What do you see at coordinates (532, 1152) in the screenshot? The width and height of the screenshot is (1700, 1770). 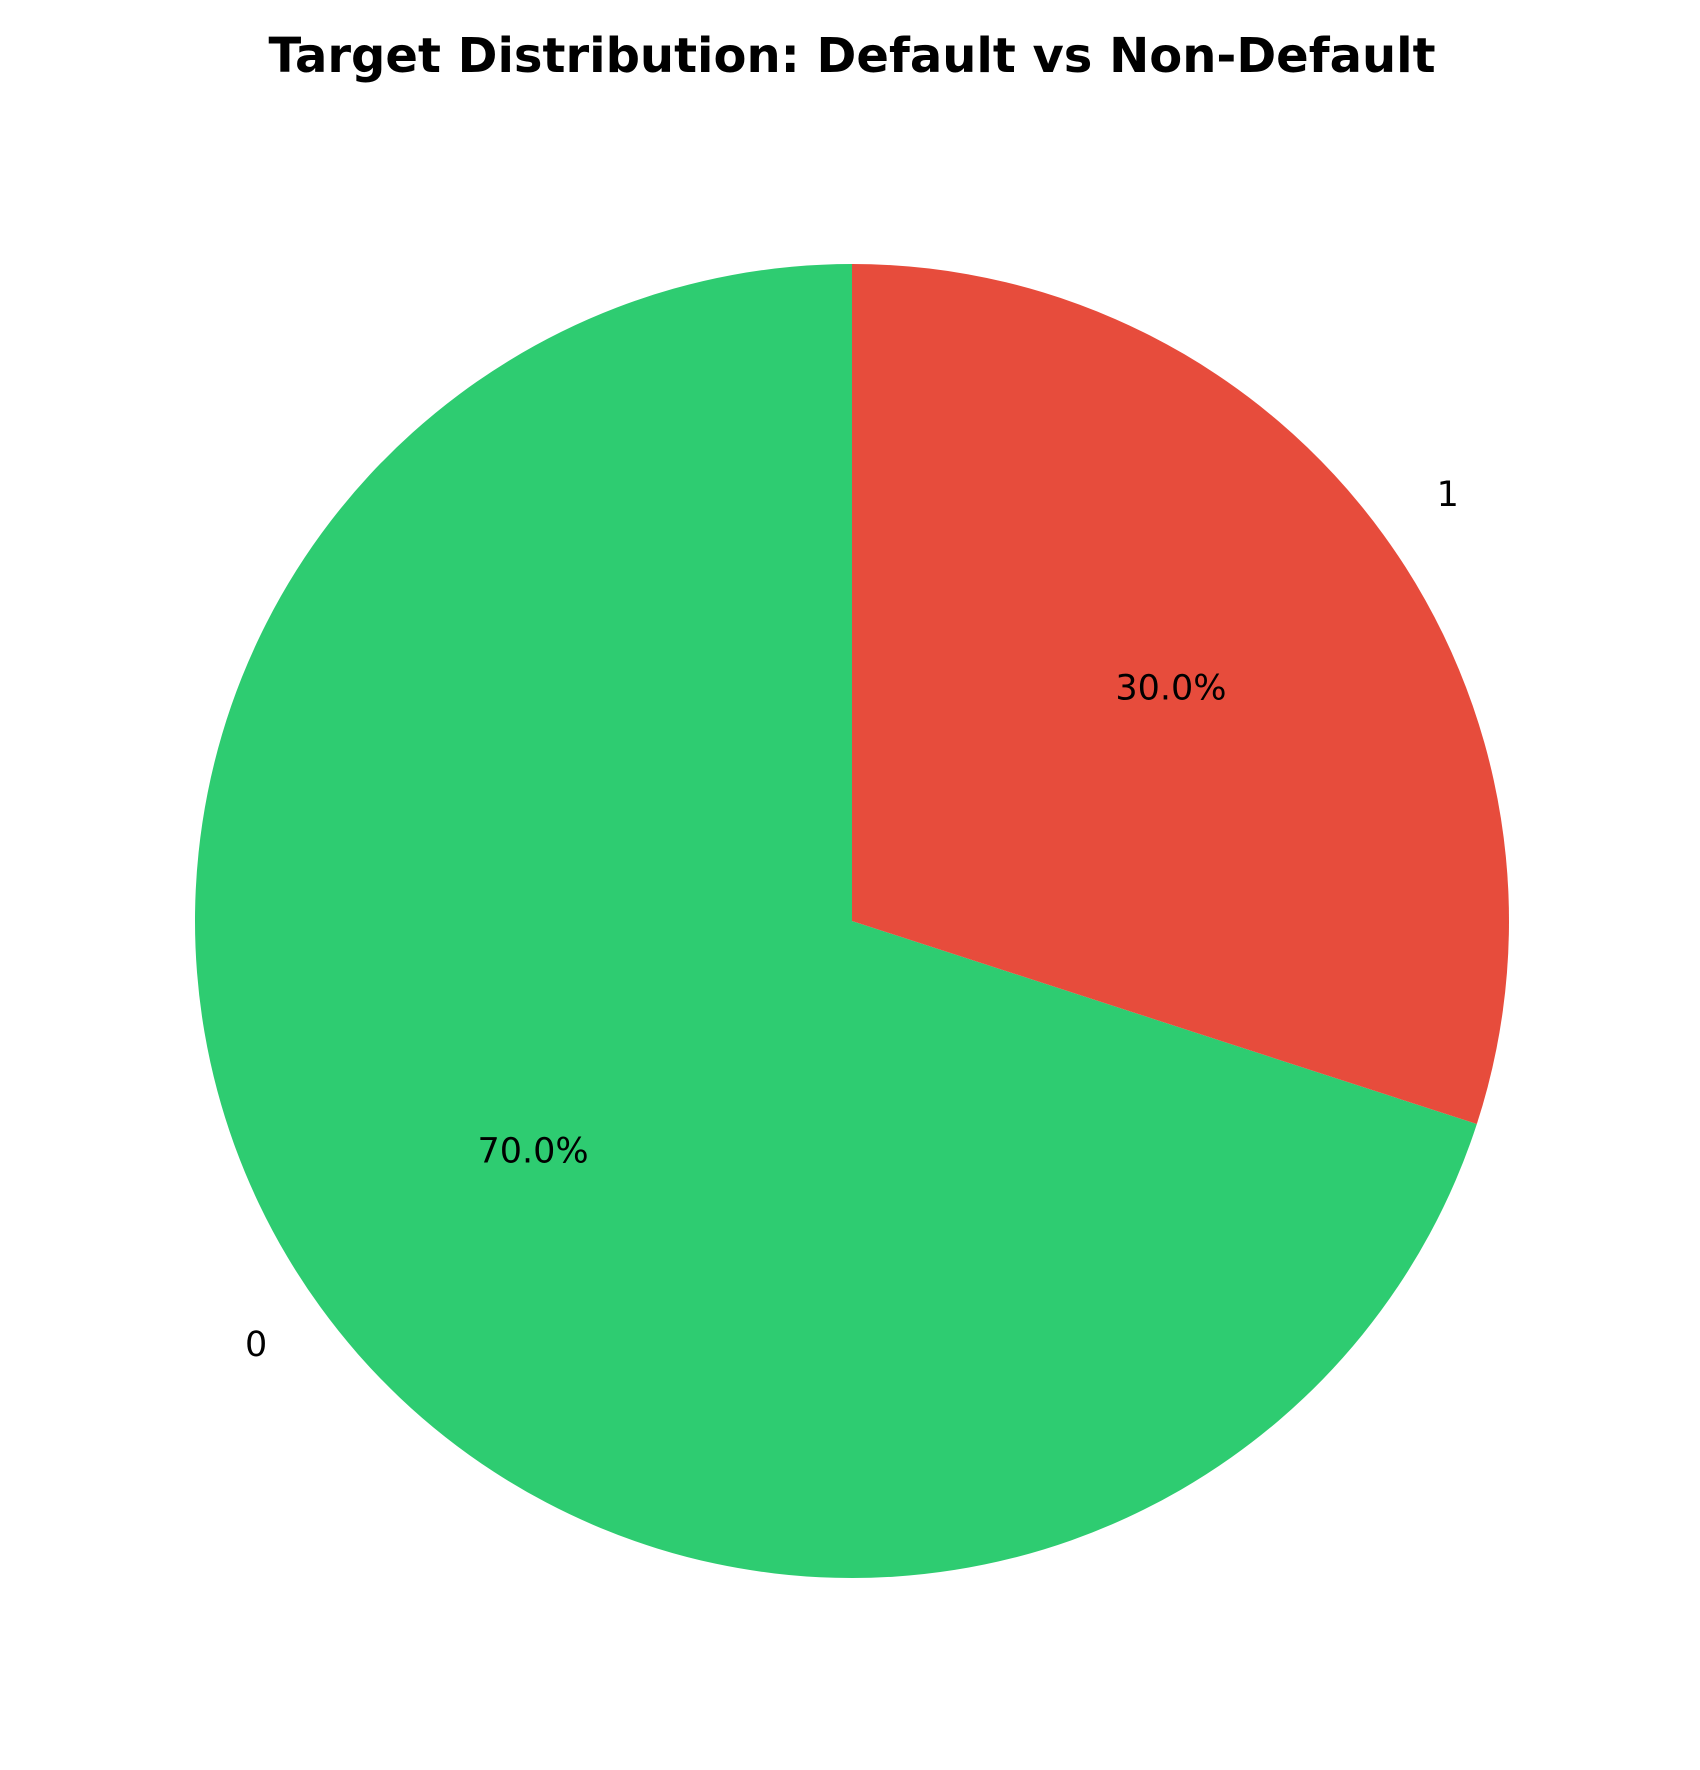 I see `slice-percent-label: 70.0%` at bounding box center [532, 1152].